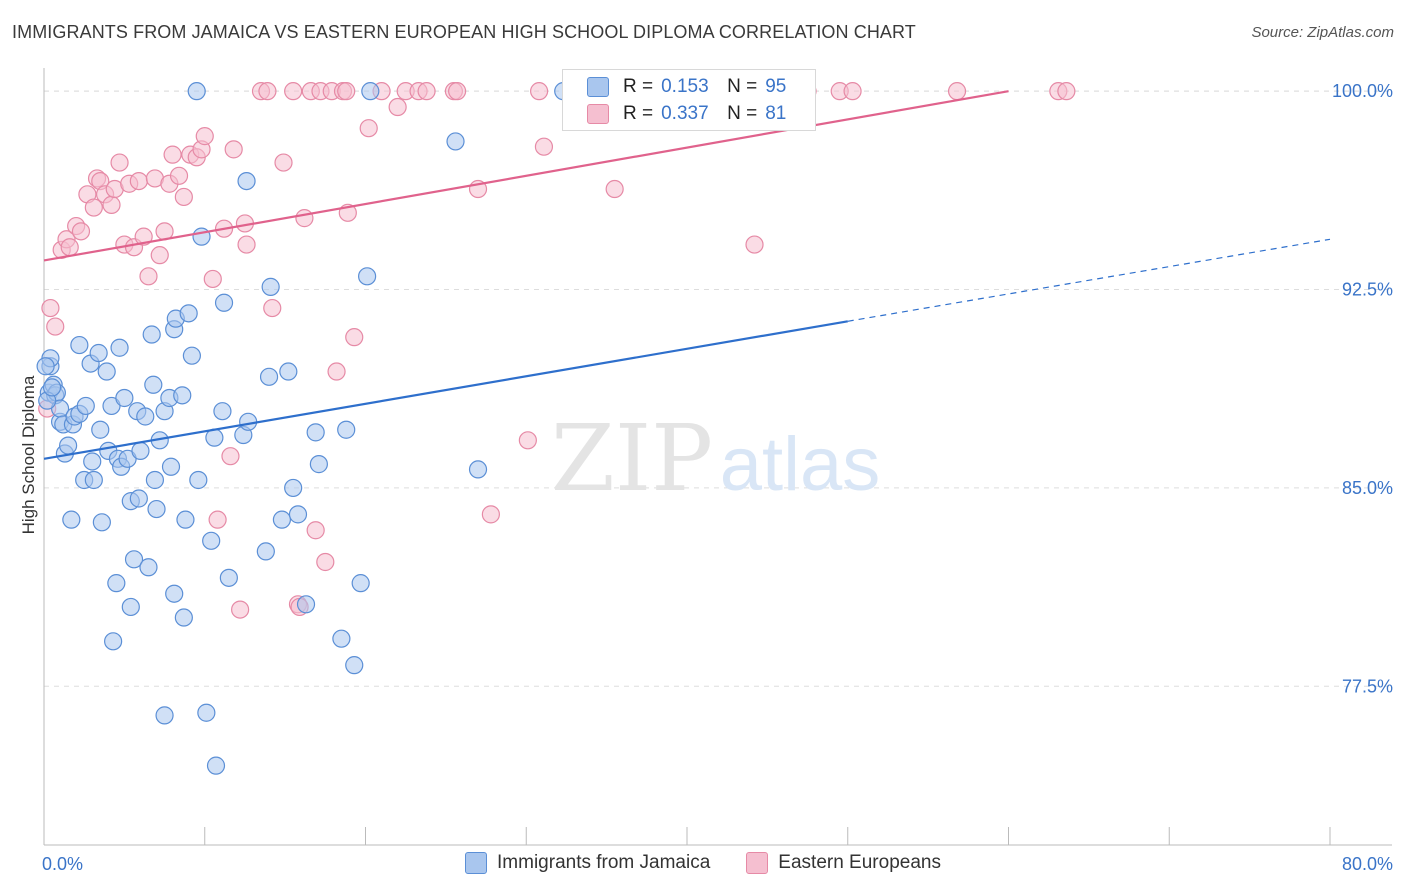 Image resolution: width=1406 pixels, height=892 pixels. Describe the element at coordinates (757, 863) in the screenshot. I see `legend-swatch-pink` at that location.